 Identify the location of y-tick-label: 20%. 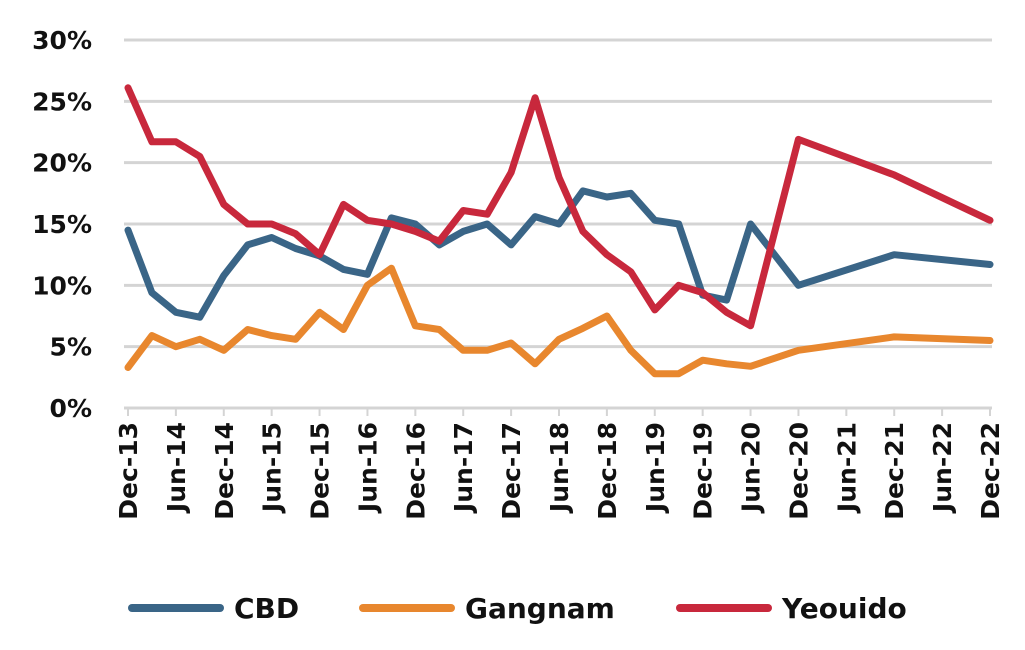
(62, 163).